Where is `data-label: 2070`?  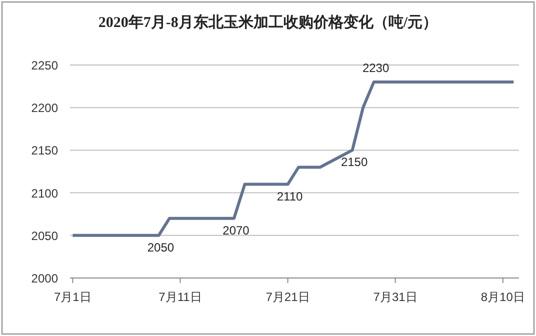 data-label: 2070 is located at coordinates (236, 230).